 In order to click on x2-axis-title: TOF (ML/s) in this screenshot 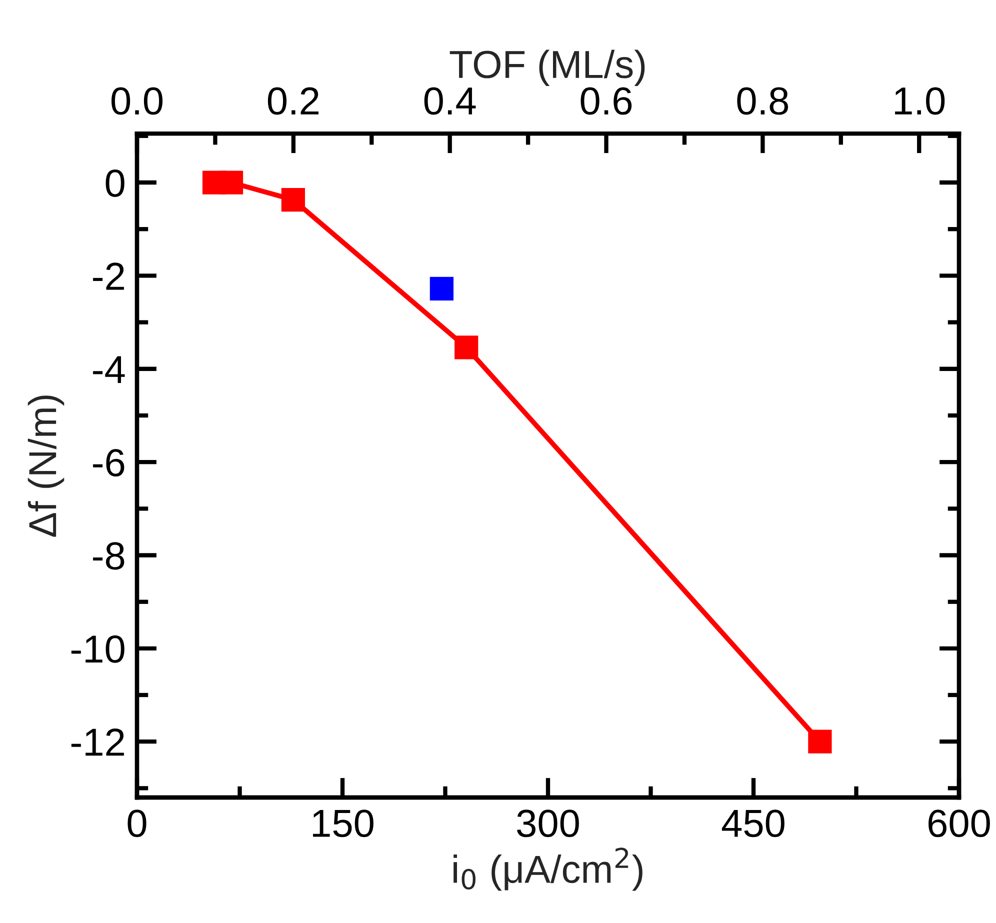, I will do `click(547, 68)`.